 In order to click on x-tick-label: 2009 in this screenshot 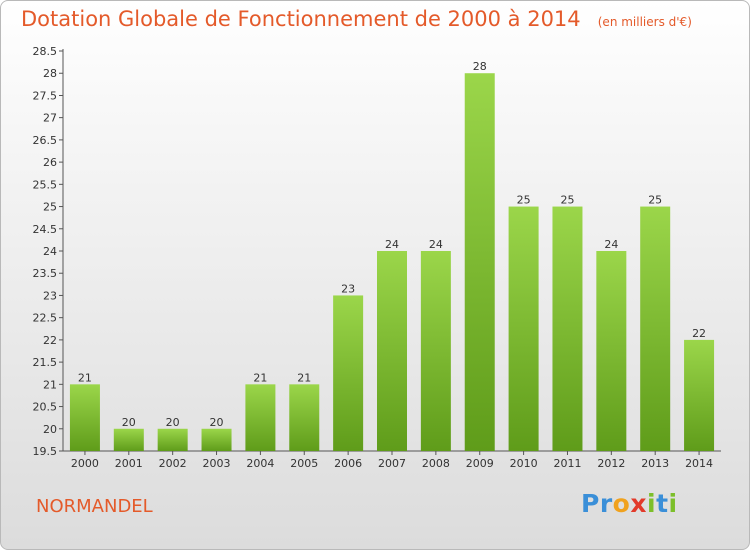, I will do `click(480, 463)`.